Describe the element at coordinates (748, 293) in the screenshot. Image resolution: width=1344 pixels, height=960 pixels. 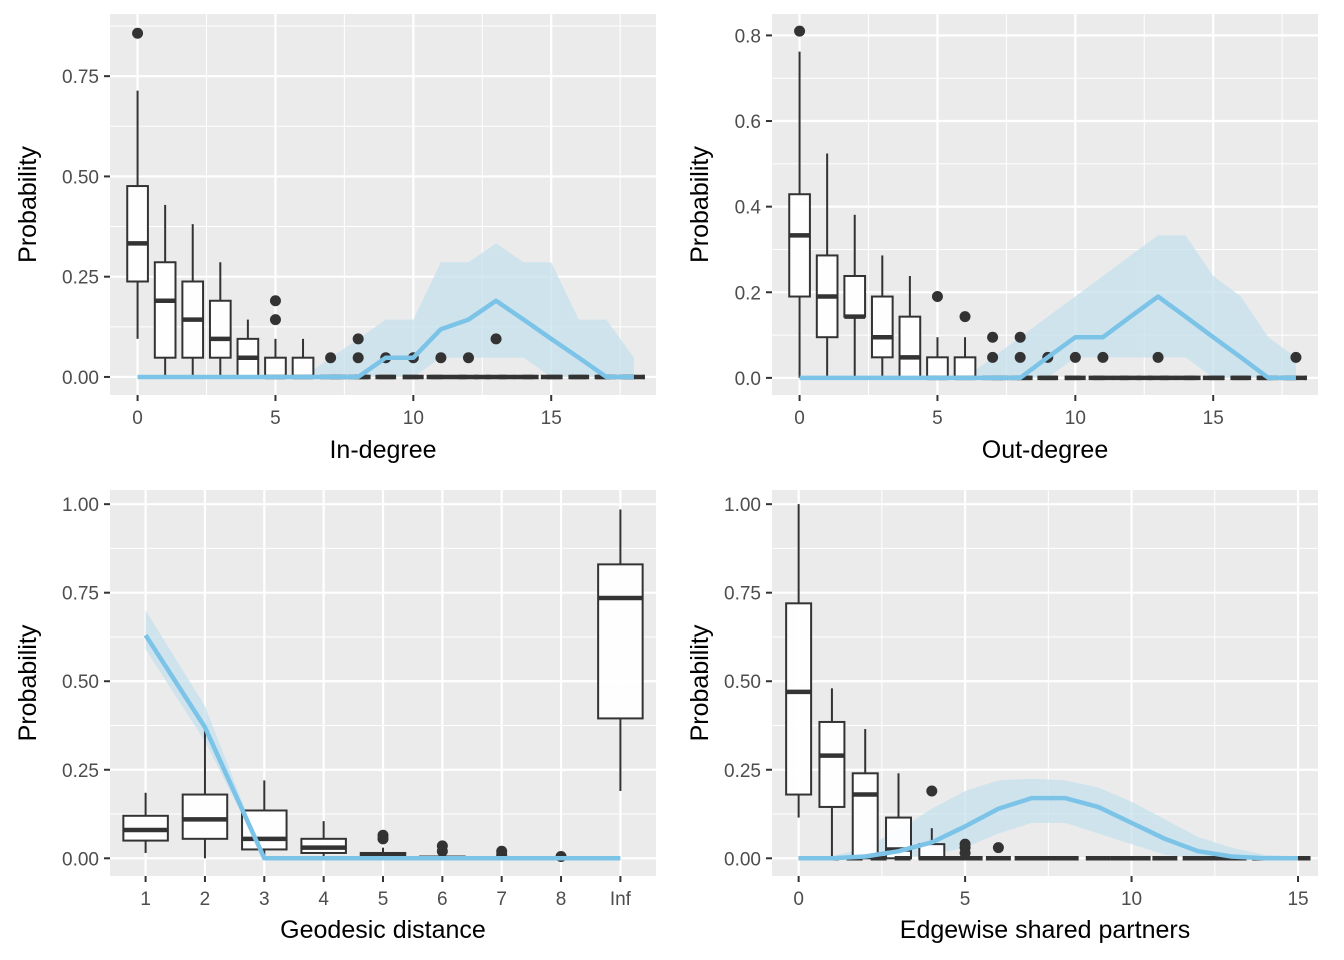
I see `y-tick-label: 0.2` at that location.